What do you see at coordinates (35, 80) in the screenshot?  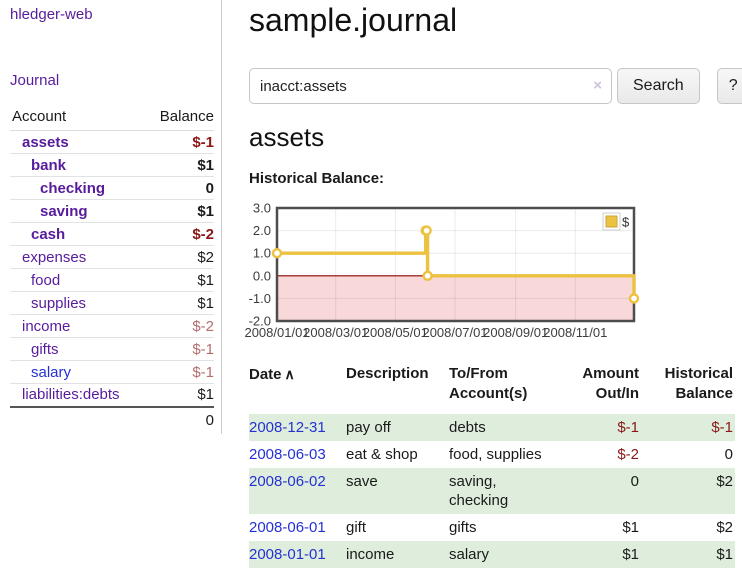 I see `sidebar-item-journal: Journal` at bounding box center [35, 80].